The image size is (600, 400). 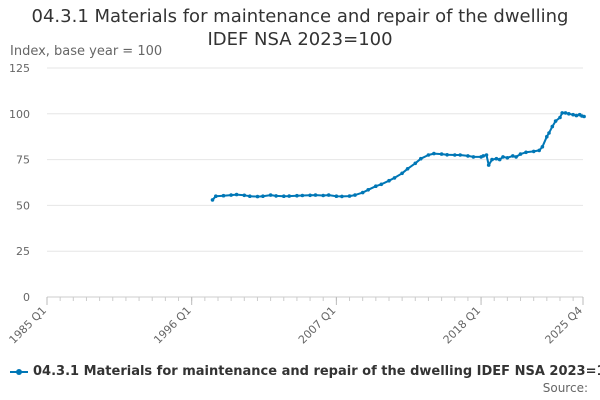 I want to click on series-line, so click(x=398, y=156).